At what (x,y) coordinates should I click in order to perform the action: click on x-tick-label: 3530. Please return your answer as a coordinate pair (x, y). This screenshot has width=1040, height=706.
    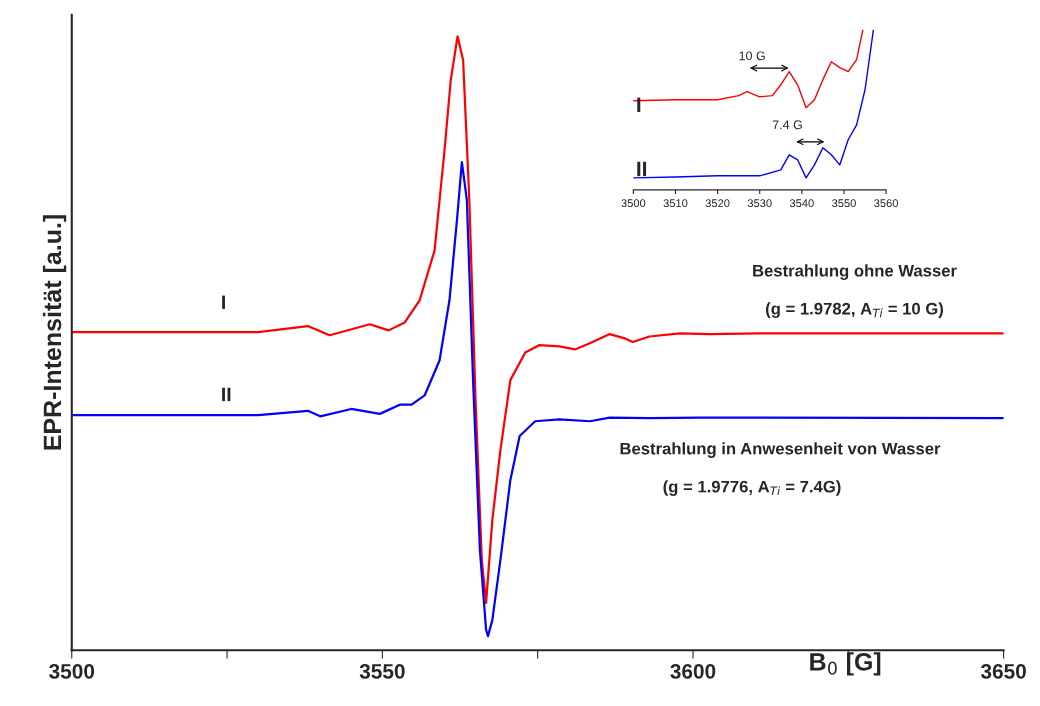
    Looking at the image, I should click on (759, 203).